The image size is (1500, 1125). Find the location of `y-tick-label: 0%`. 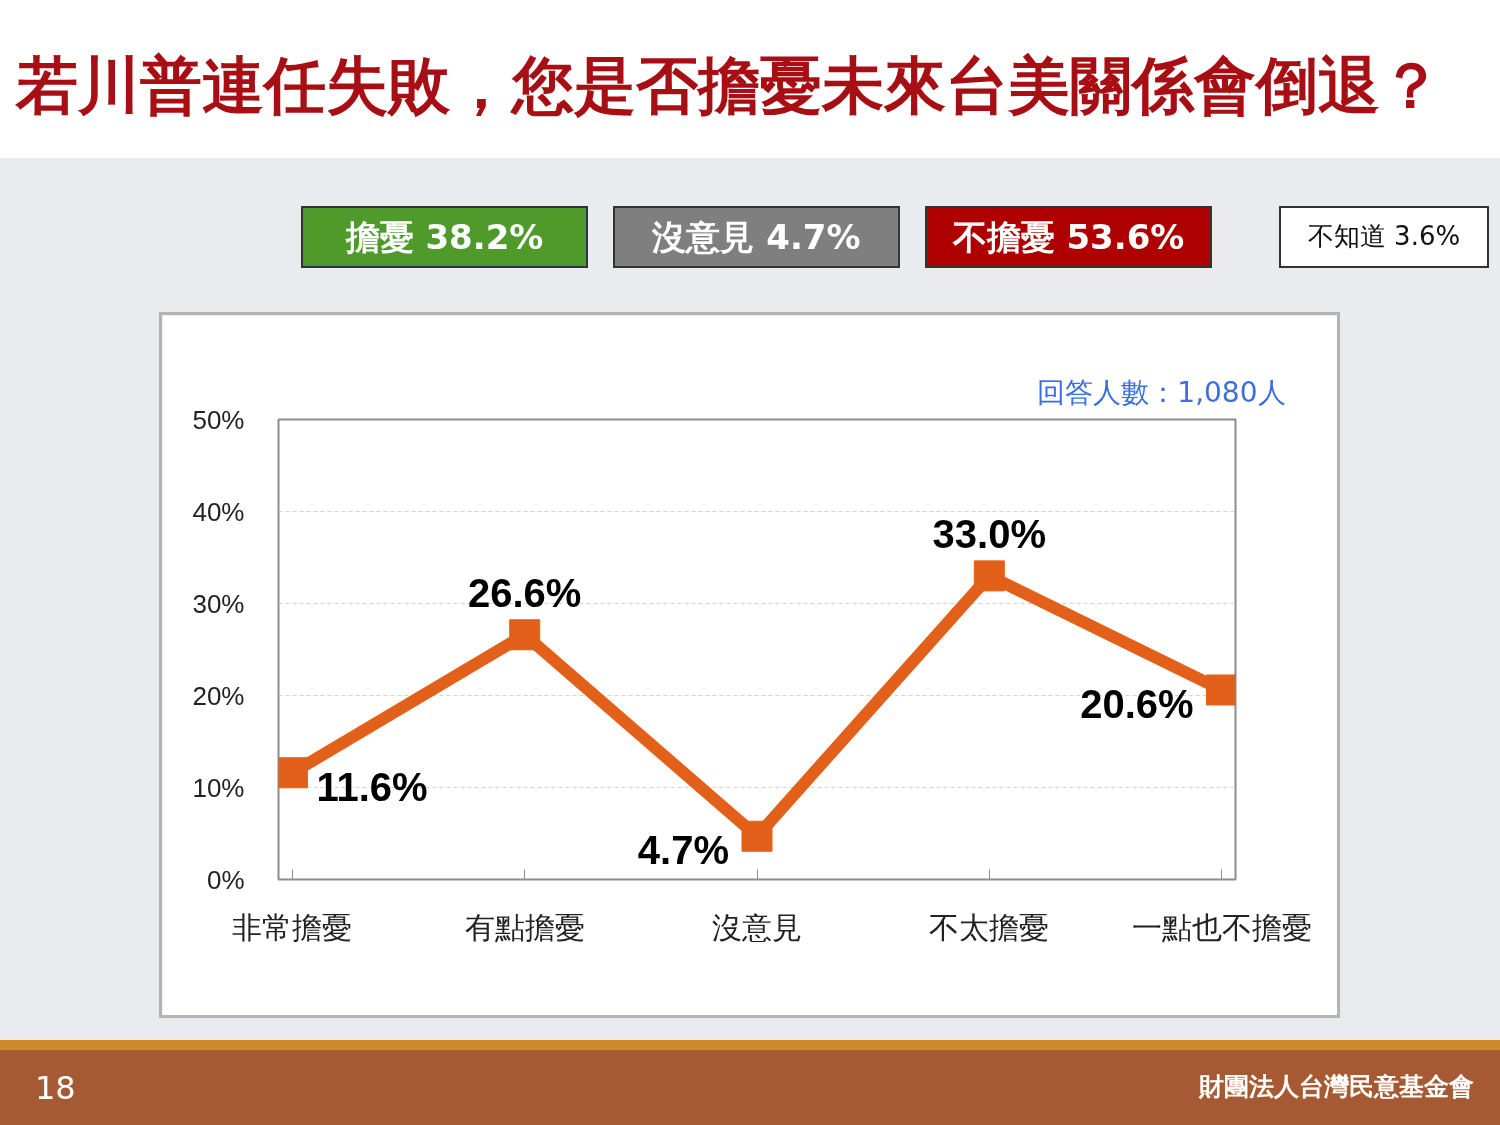

y-tick-label: 0% is located at coordinates (225, 879).